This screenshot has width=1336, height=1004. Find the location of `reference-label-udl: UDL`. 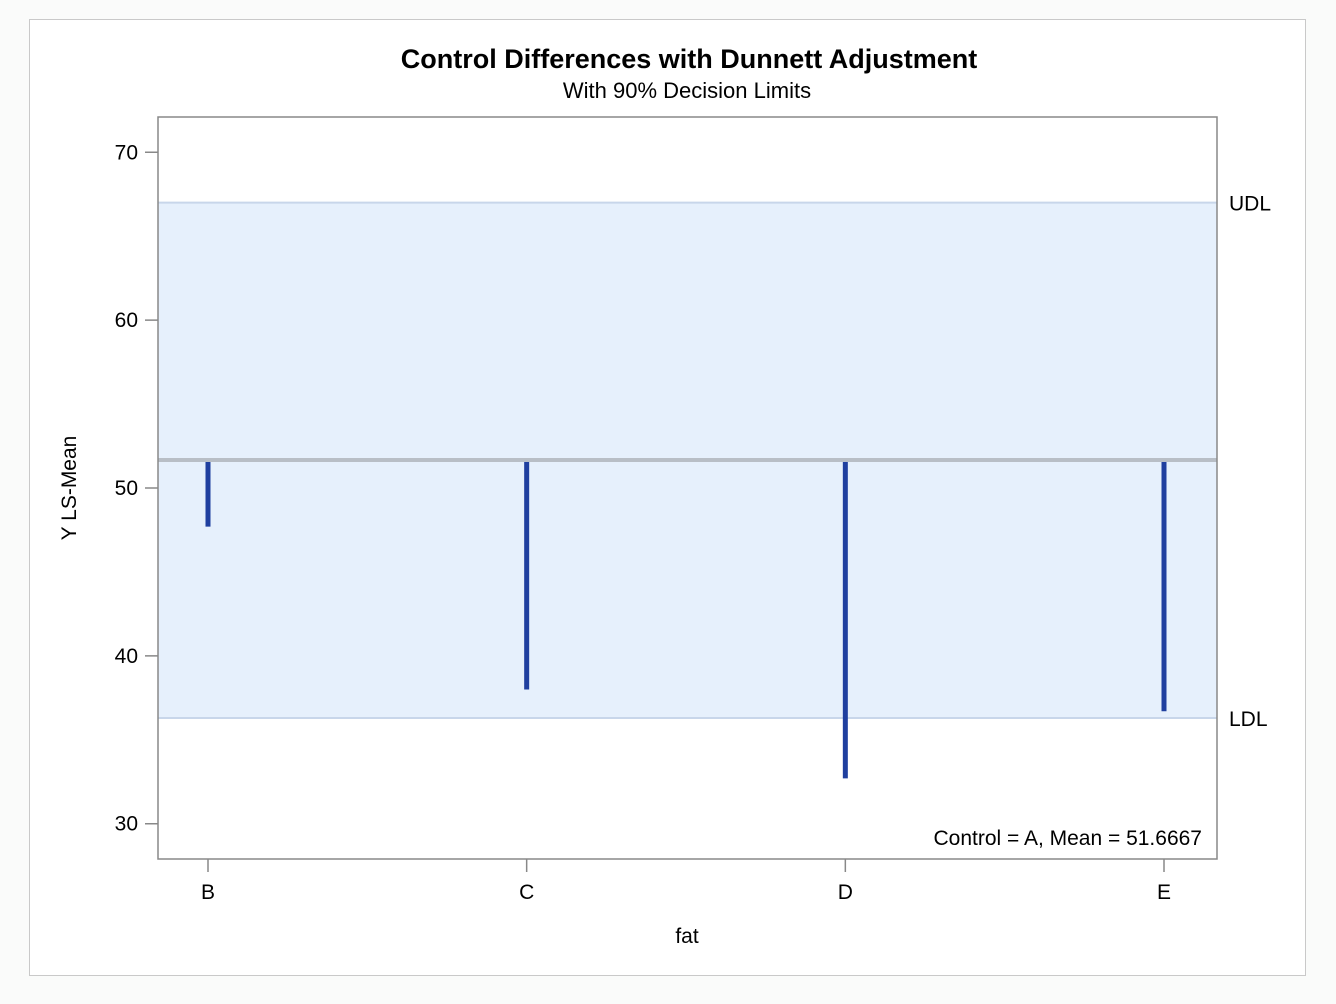

reference-label-udl: UDL is located at coordinates (1250, 204).